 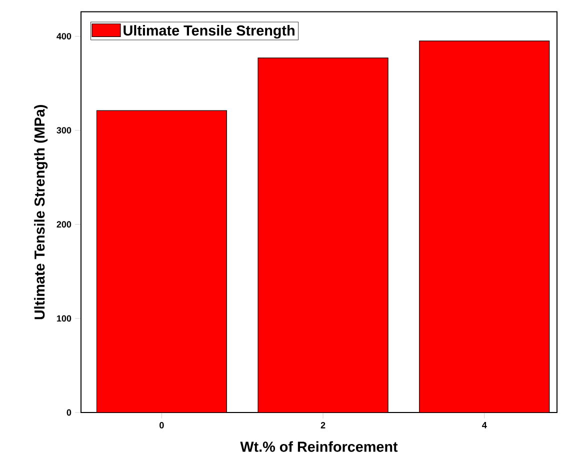 I want to click on y-tick-label: 400, so click(x=64, y=36).